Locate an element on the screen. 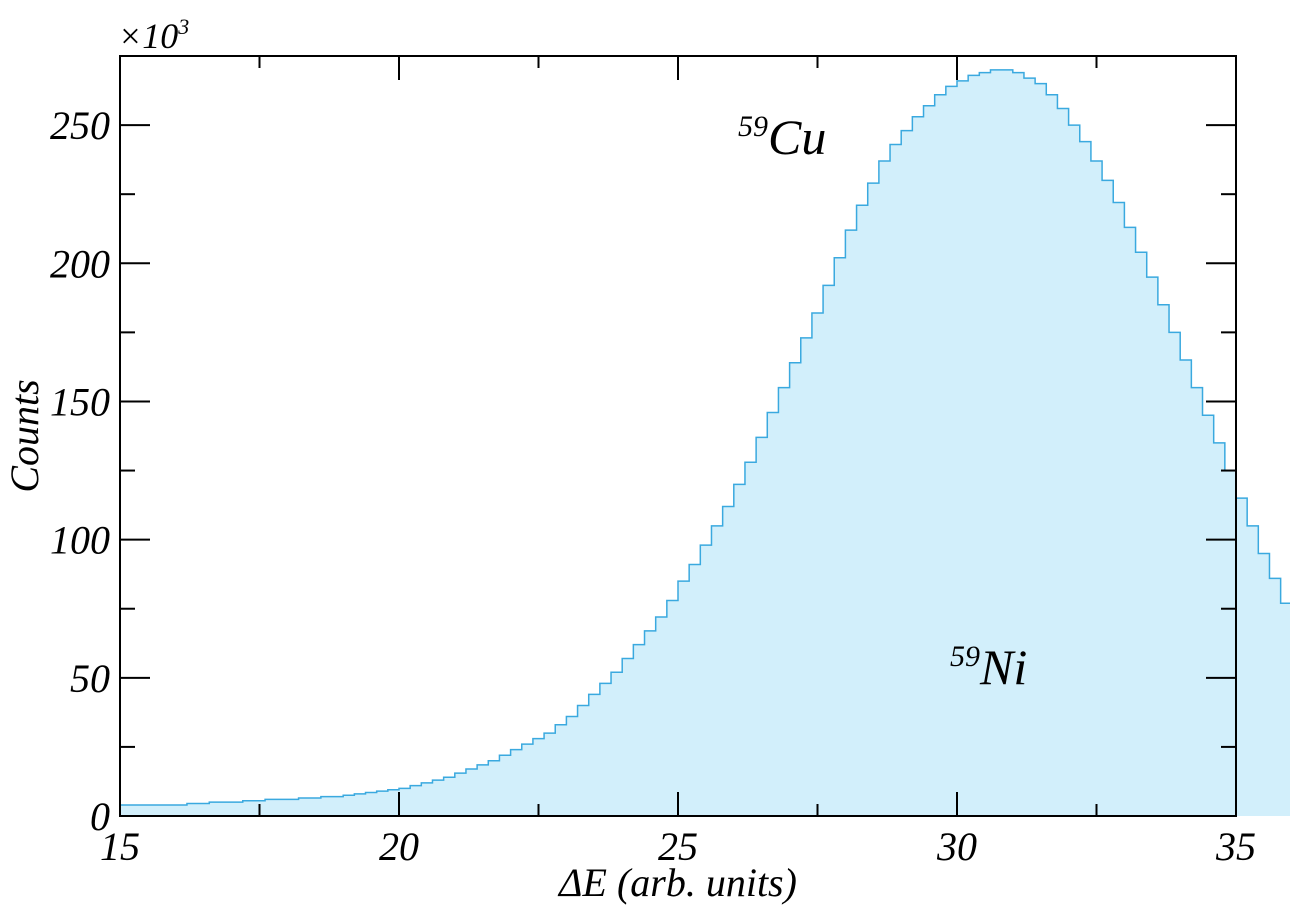  cu59-mass-number: 59 is located at coordinates (753, 126).